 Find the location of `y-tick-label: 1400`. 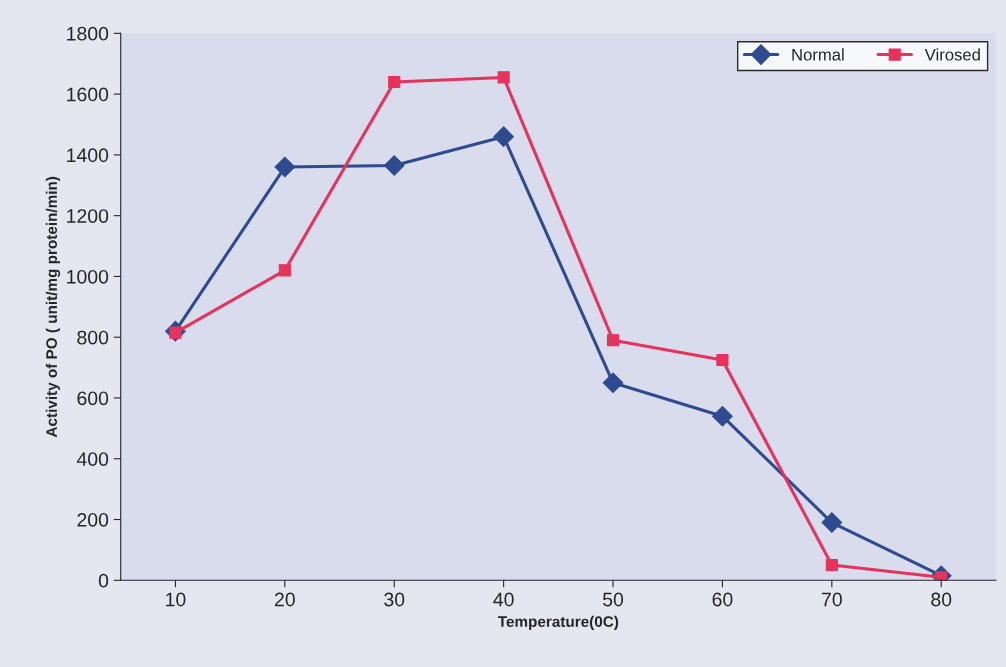

y-tick-label: 1400 is located at coordinates (88, 155).